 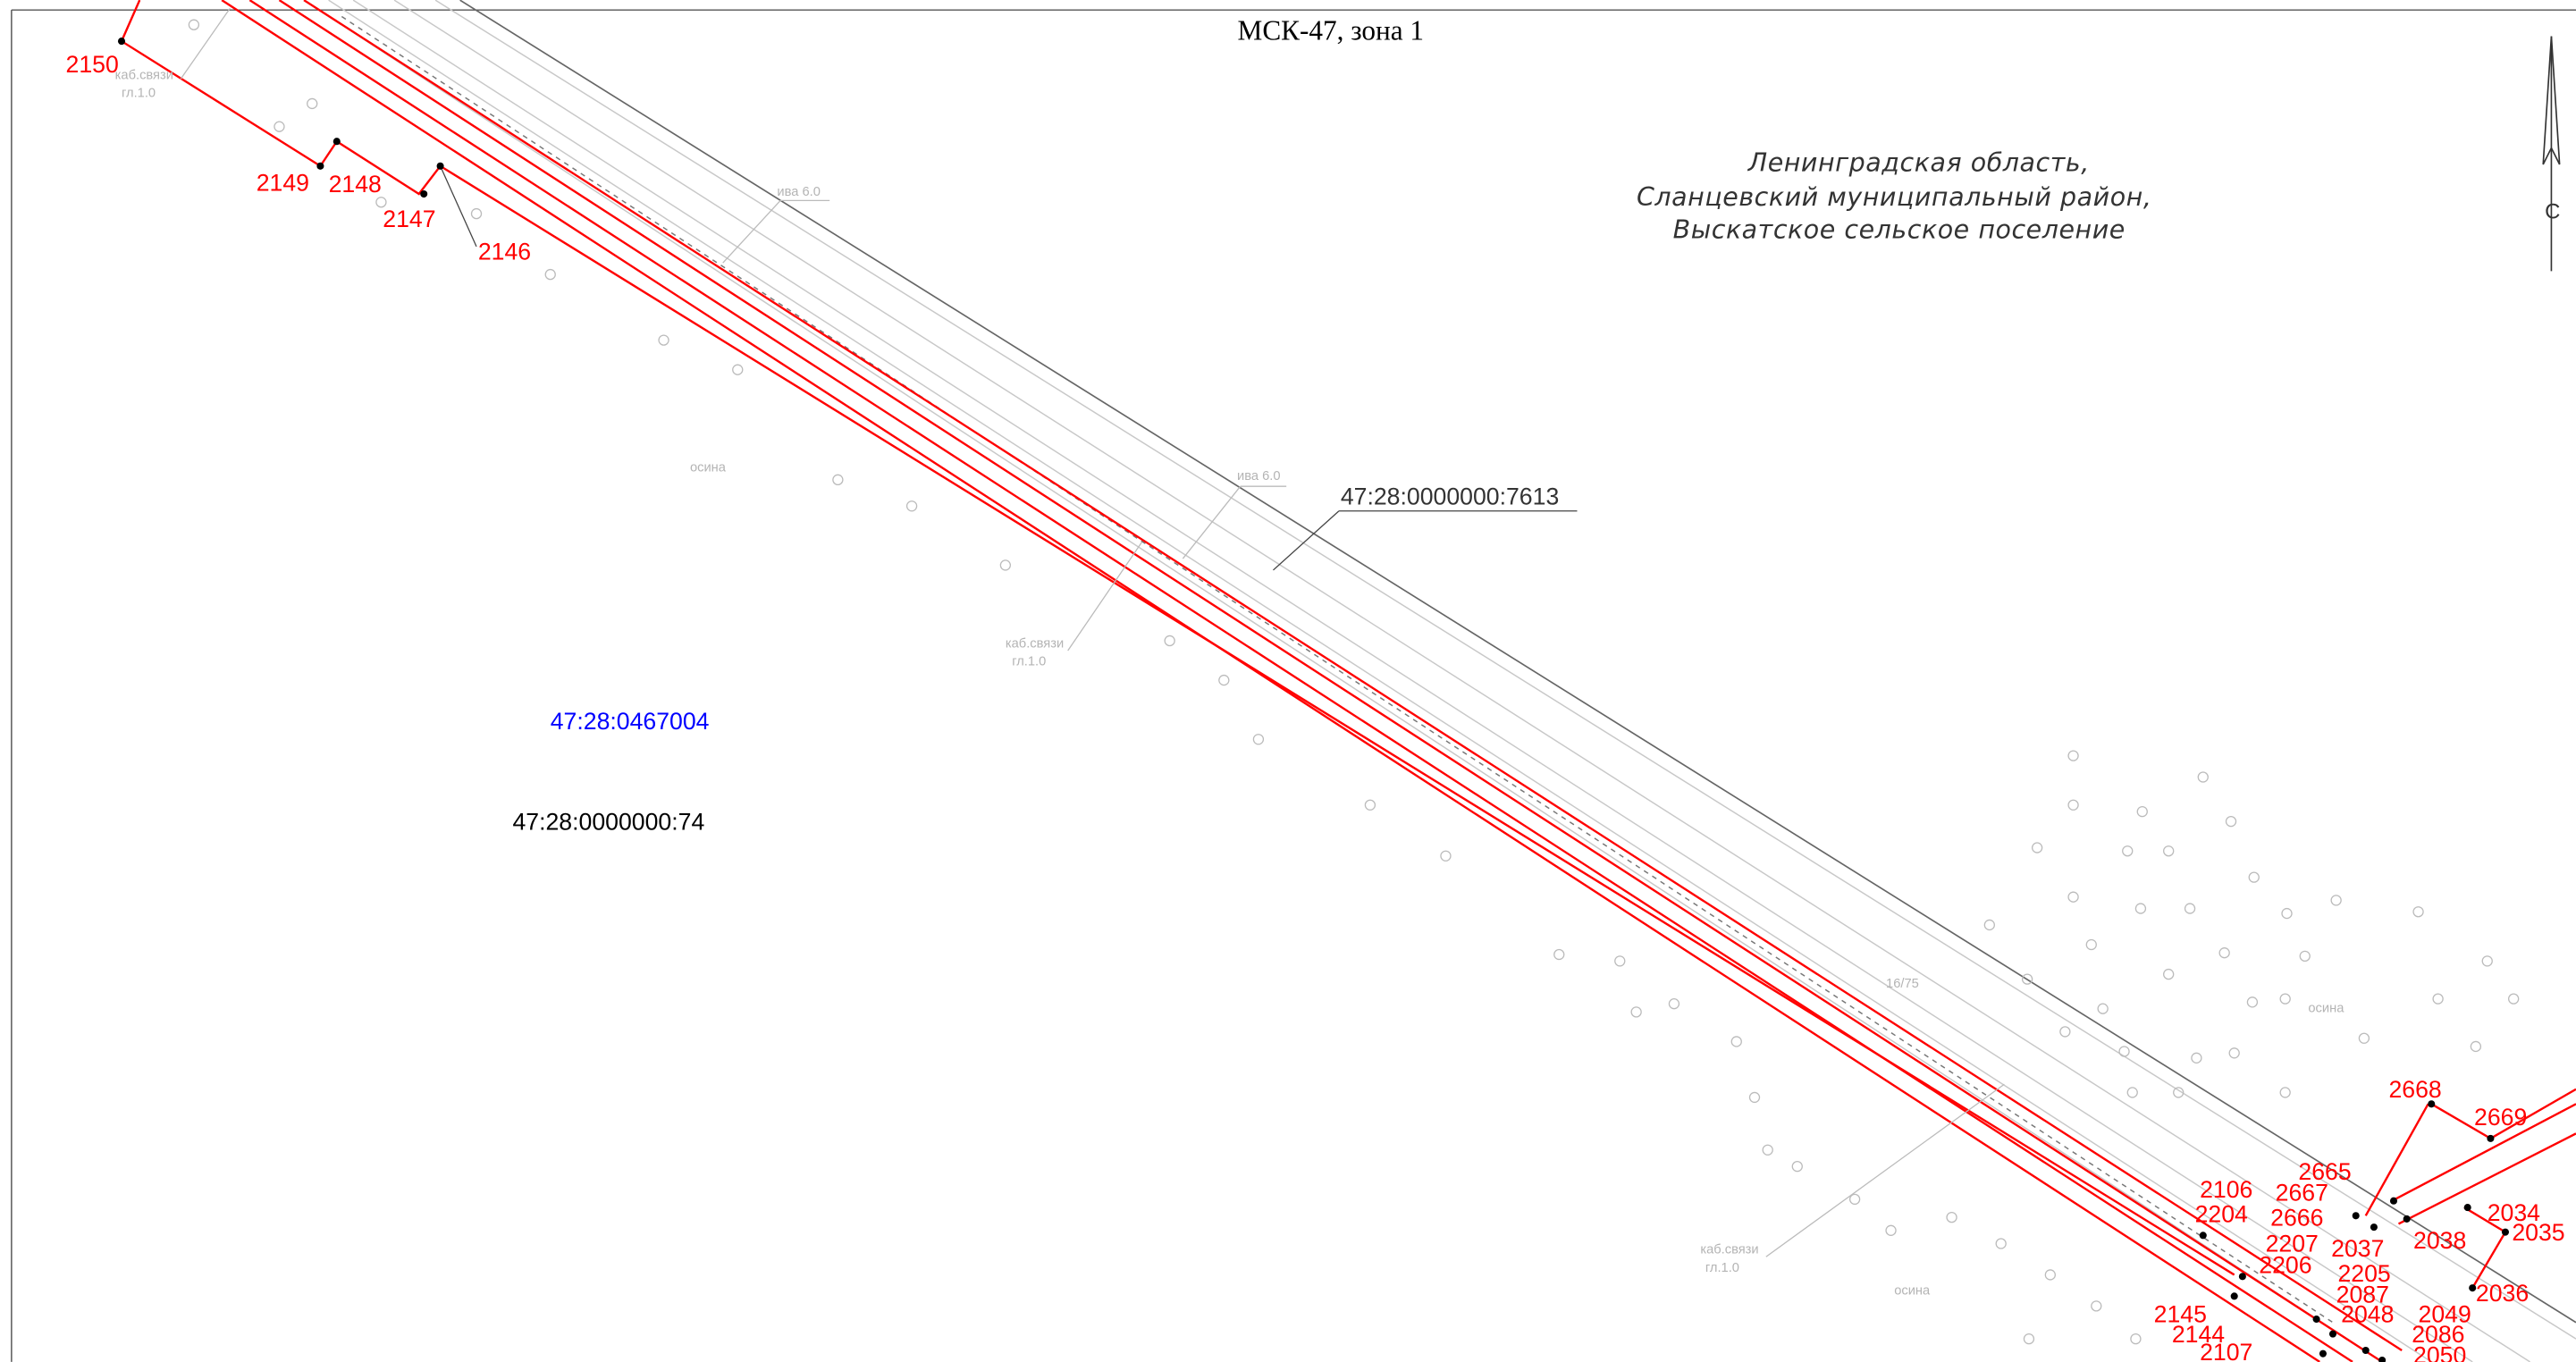 I want to click on north-arrow, so click(x=2552, y=154).